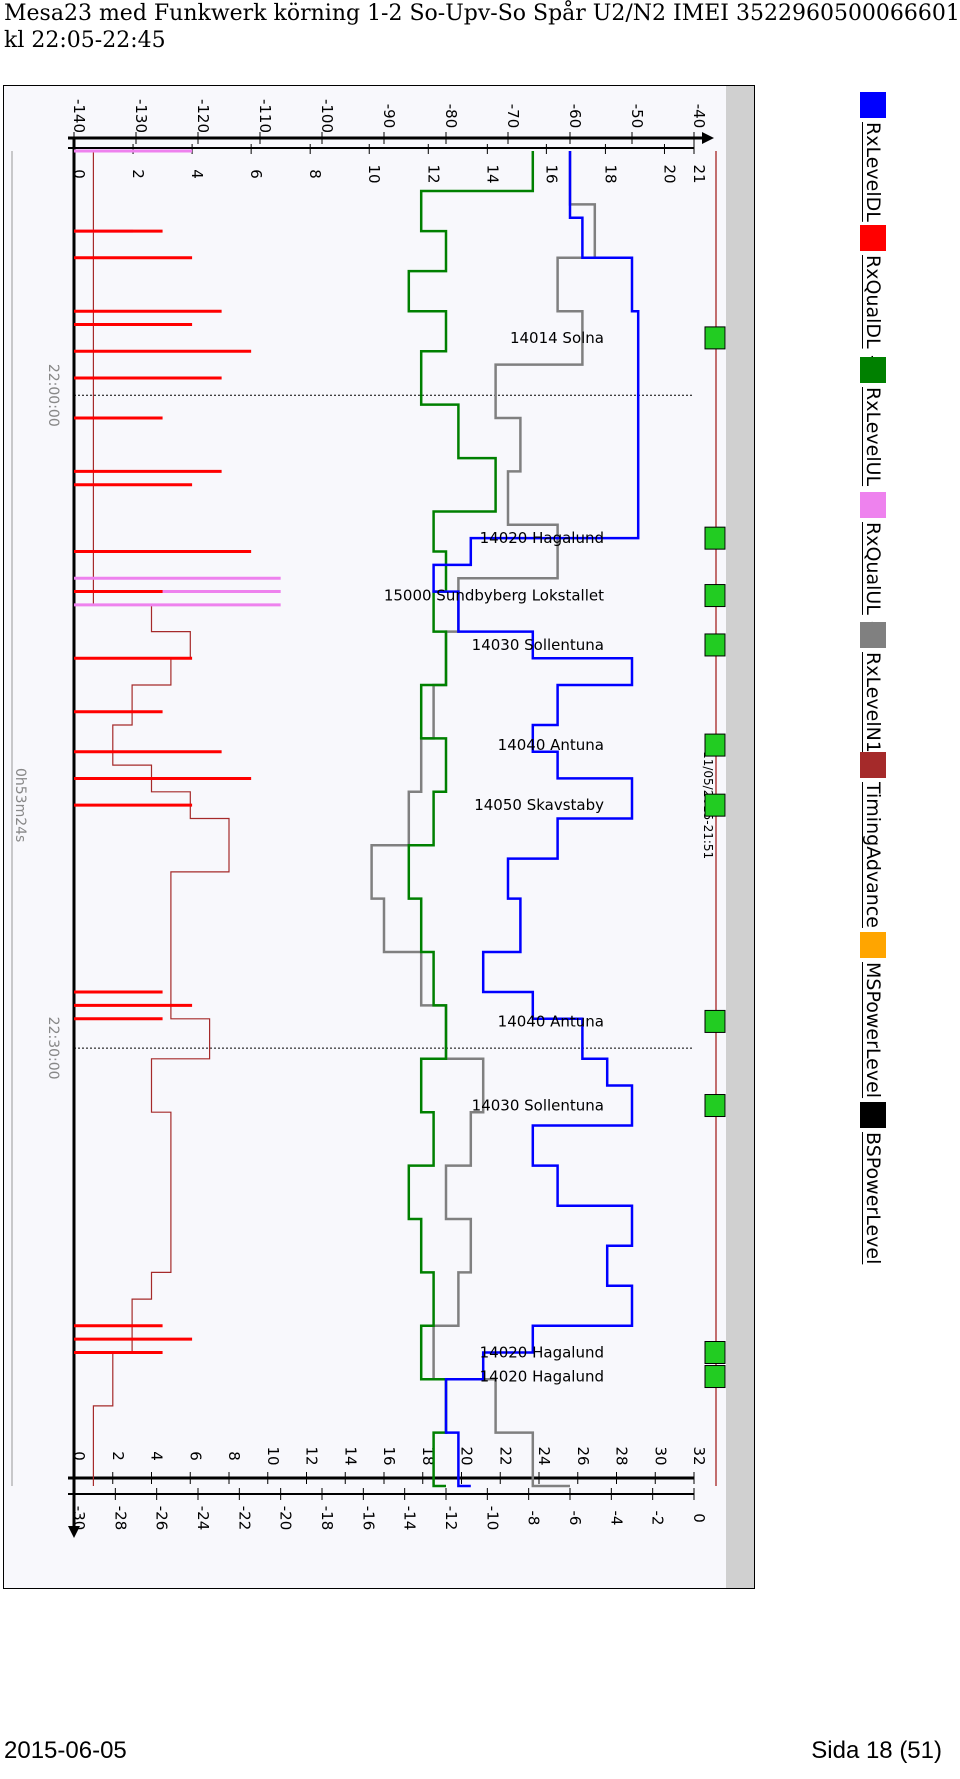 This screenshot has height=1779, width=960. I want to click on legend-item-rxqualdl: RxQualDL-, so click(873, 297).